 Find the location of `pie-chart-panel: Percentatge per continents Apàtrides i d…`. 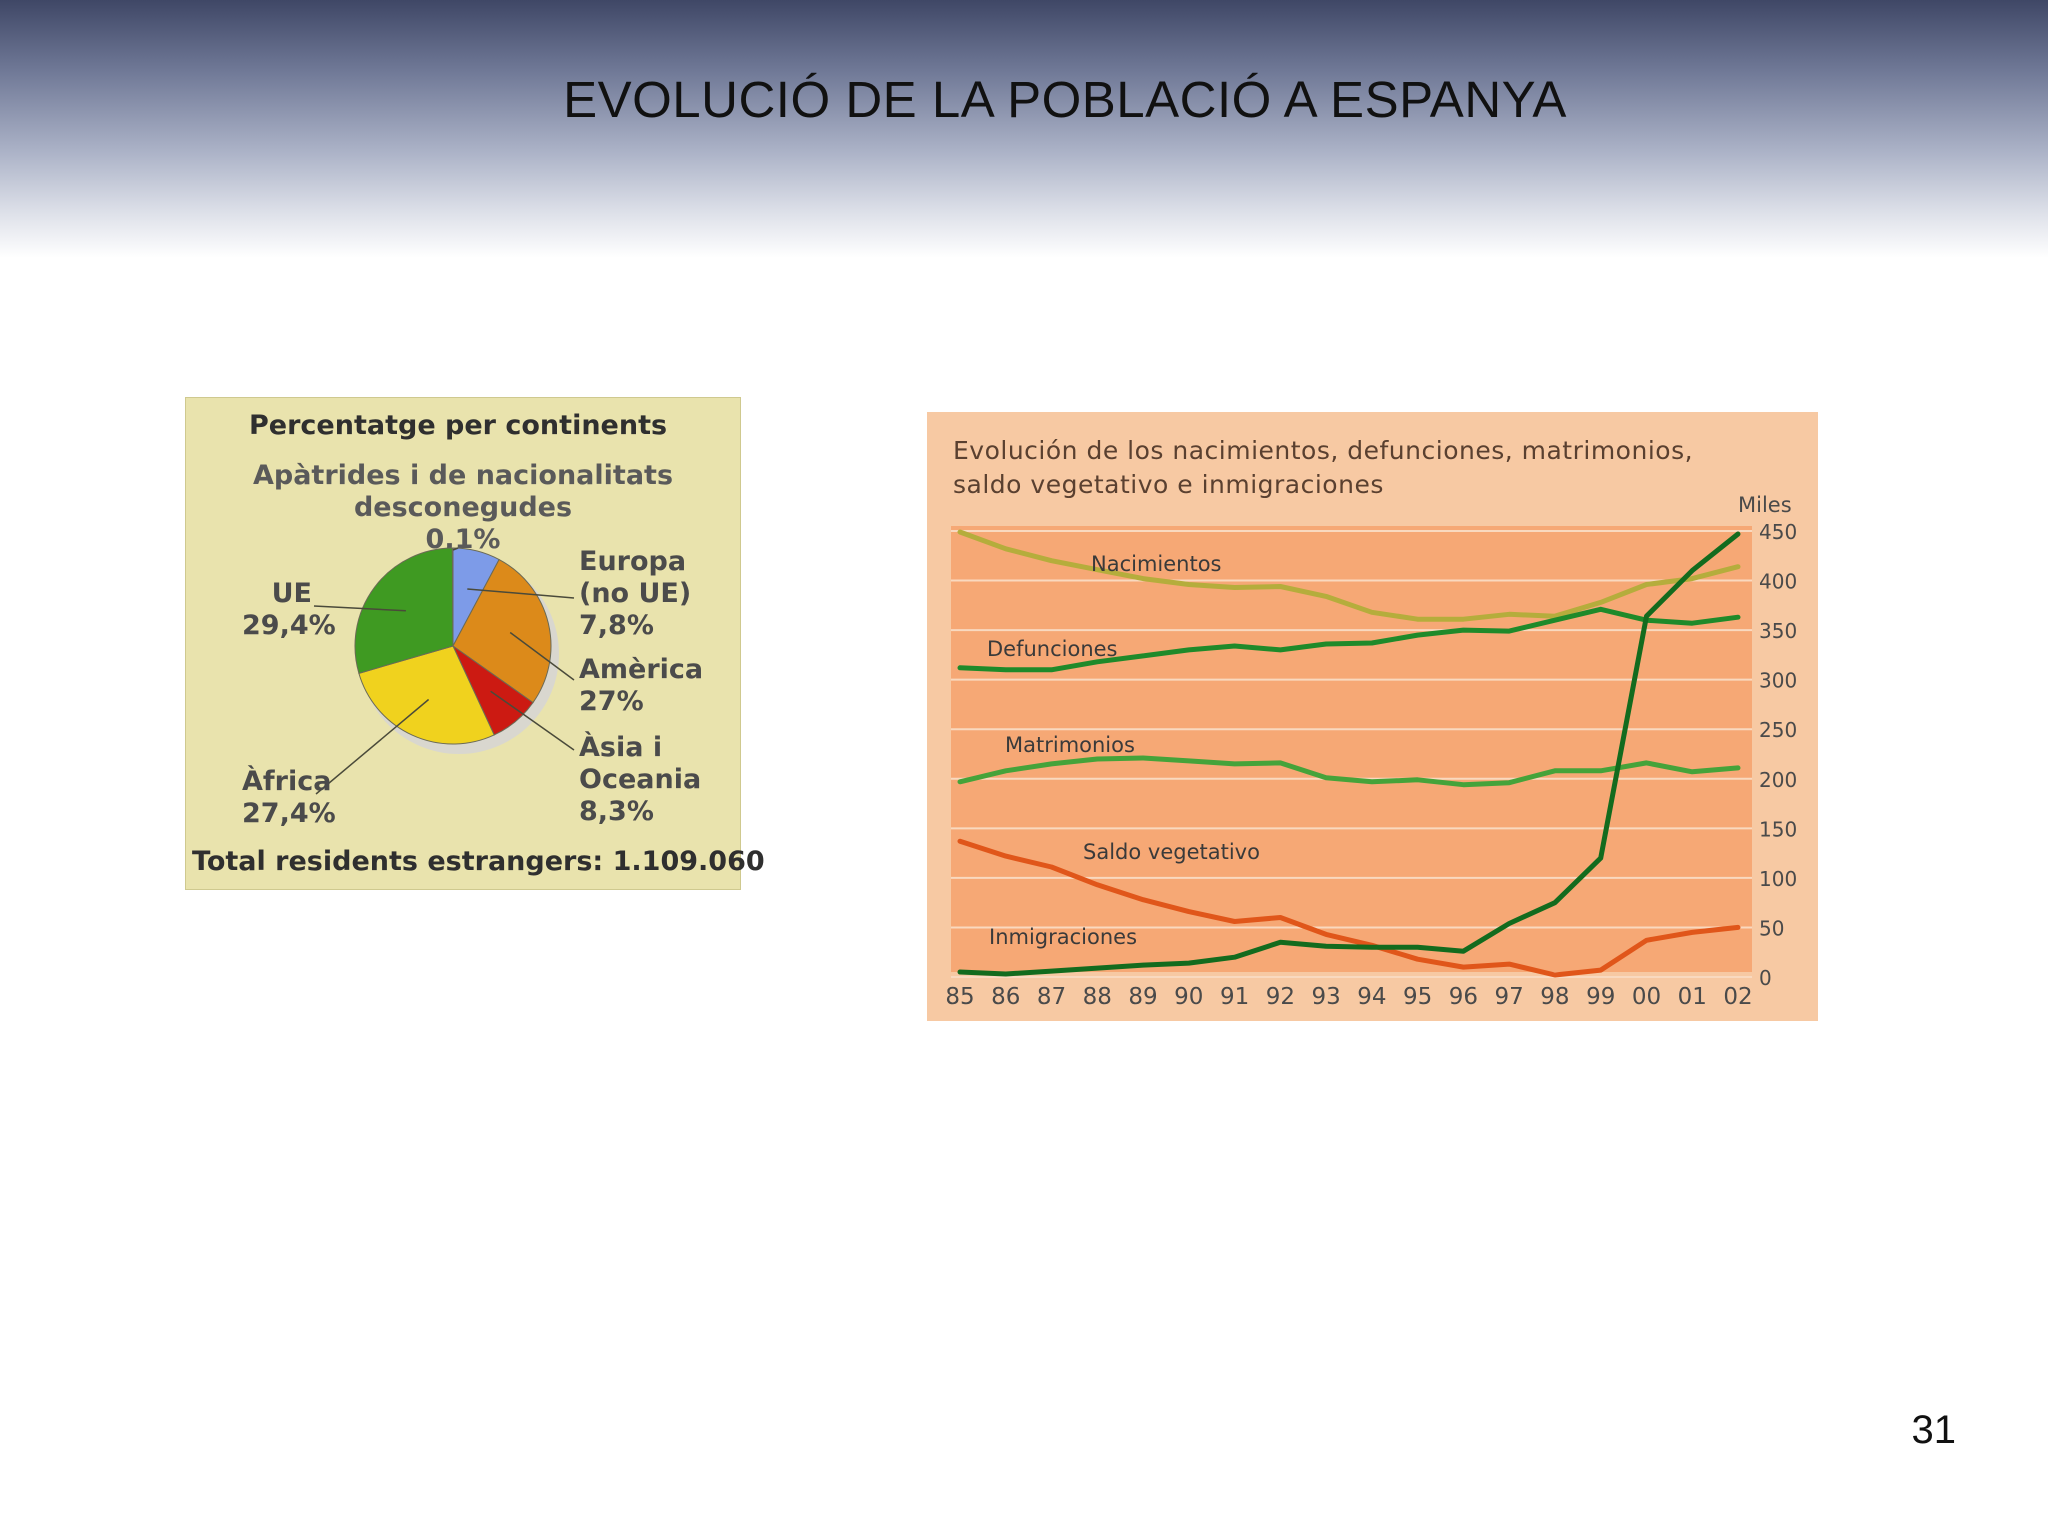

pie-chart-panel: Percentatge per continents Apàtrides i d… is located at coordinates (475, 643).